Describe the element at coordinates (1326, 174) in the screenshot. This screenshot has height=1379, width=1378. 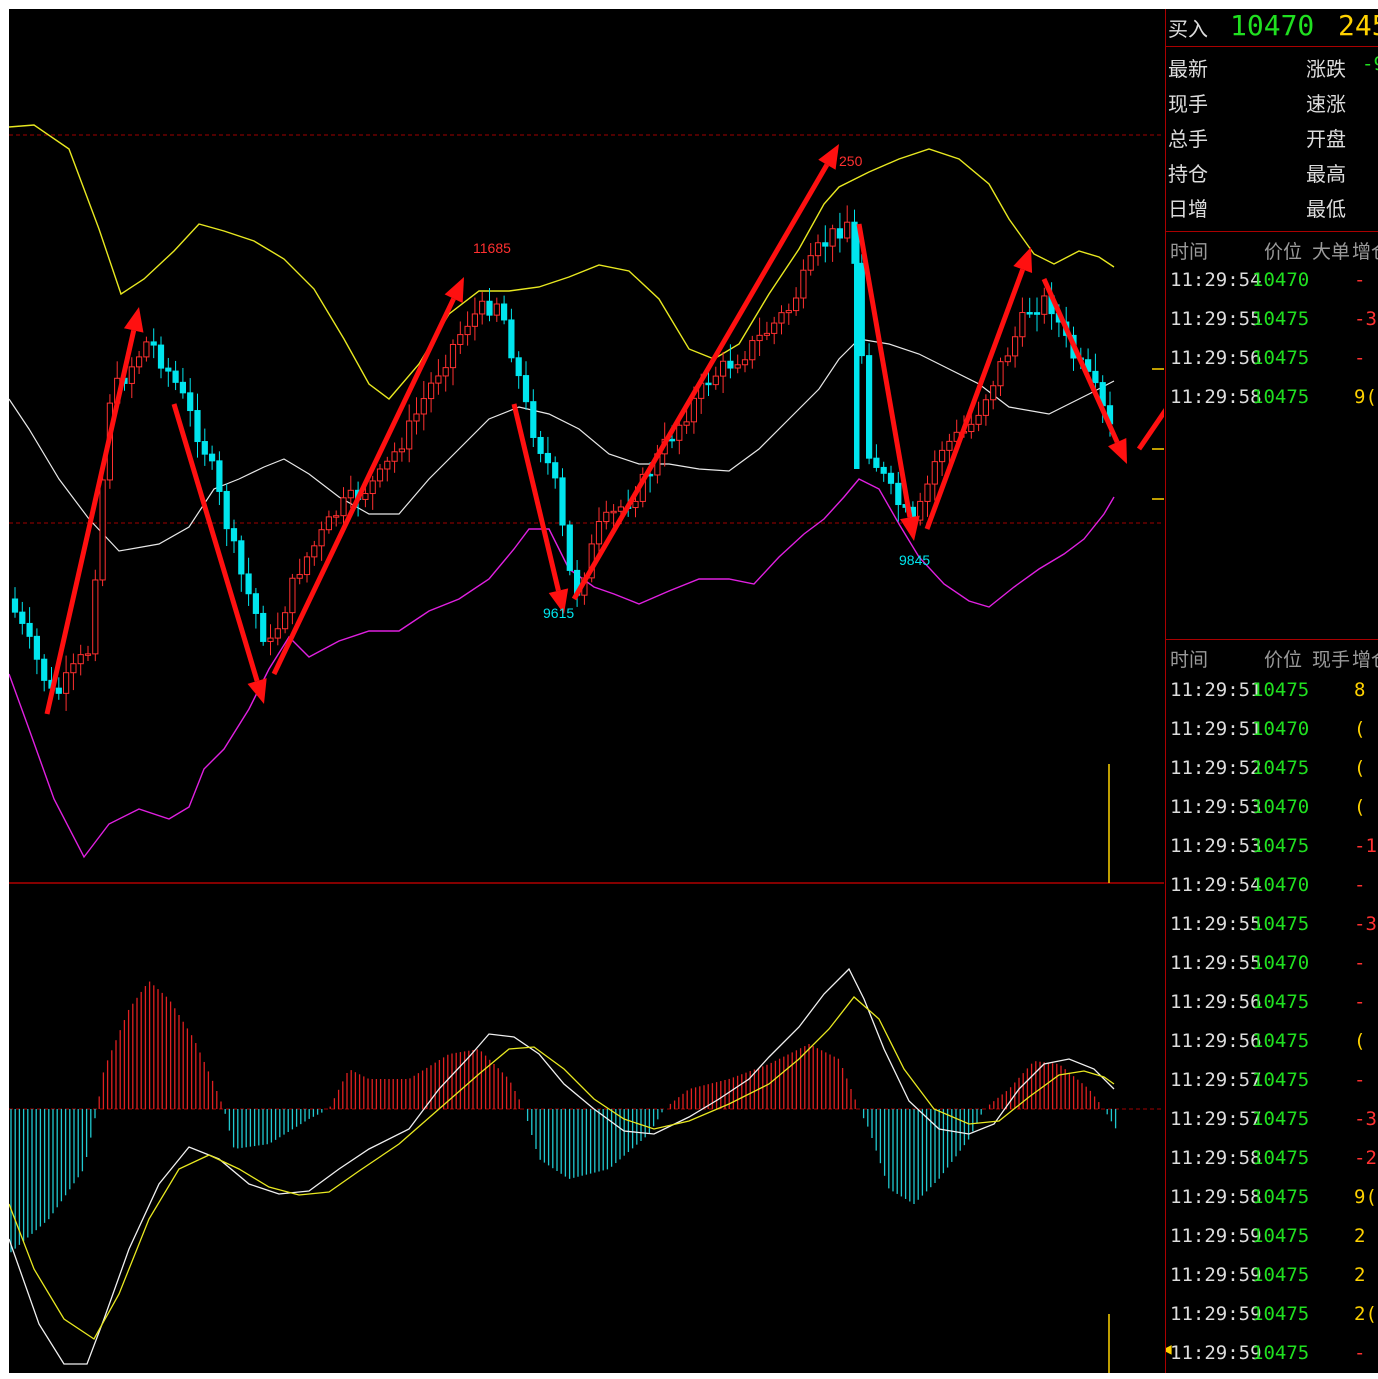
I see `quote-label2: 最高` at that location.